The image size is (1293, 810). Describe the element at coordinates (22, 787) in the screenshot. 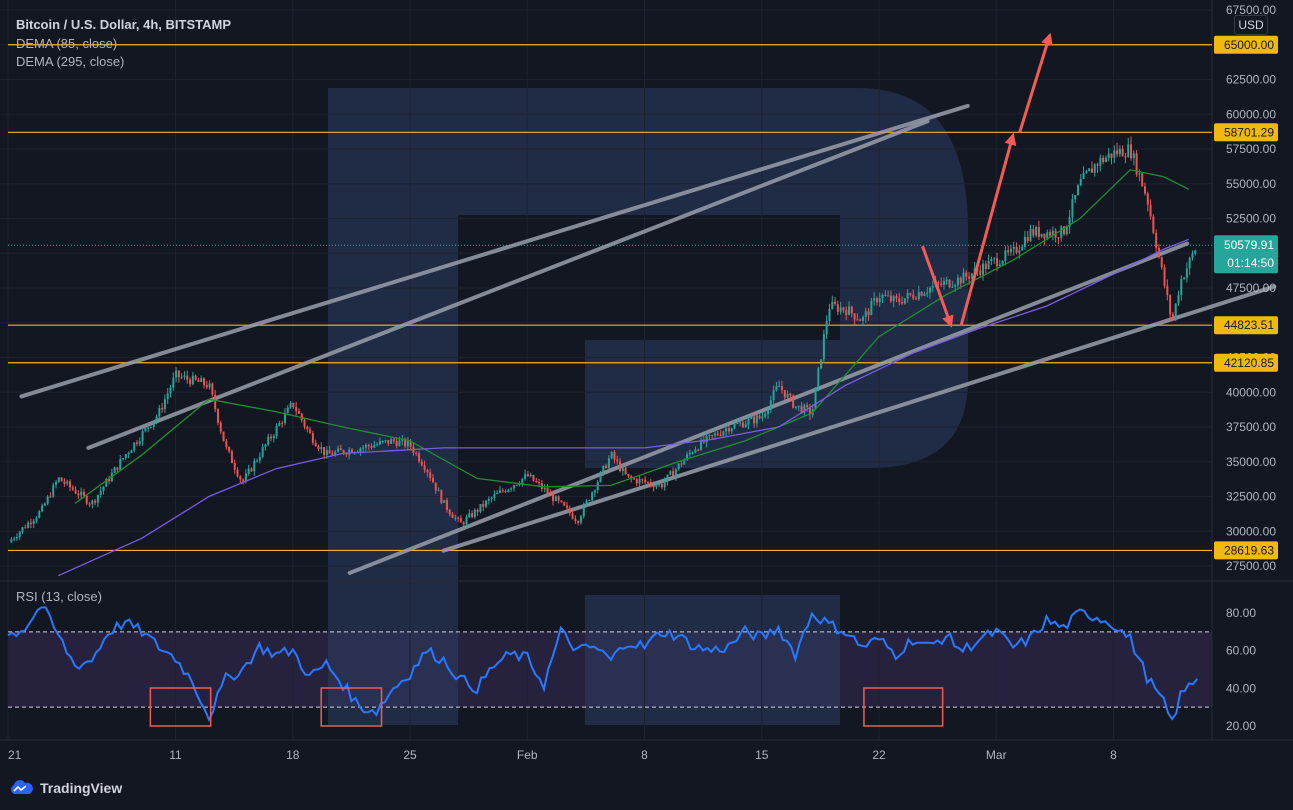

I see `tradingview-cloud-icon` at that location.